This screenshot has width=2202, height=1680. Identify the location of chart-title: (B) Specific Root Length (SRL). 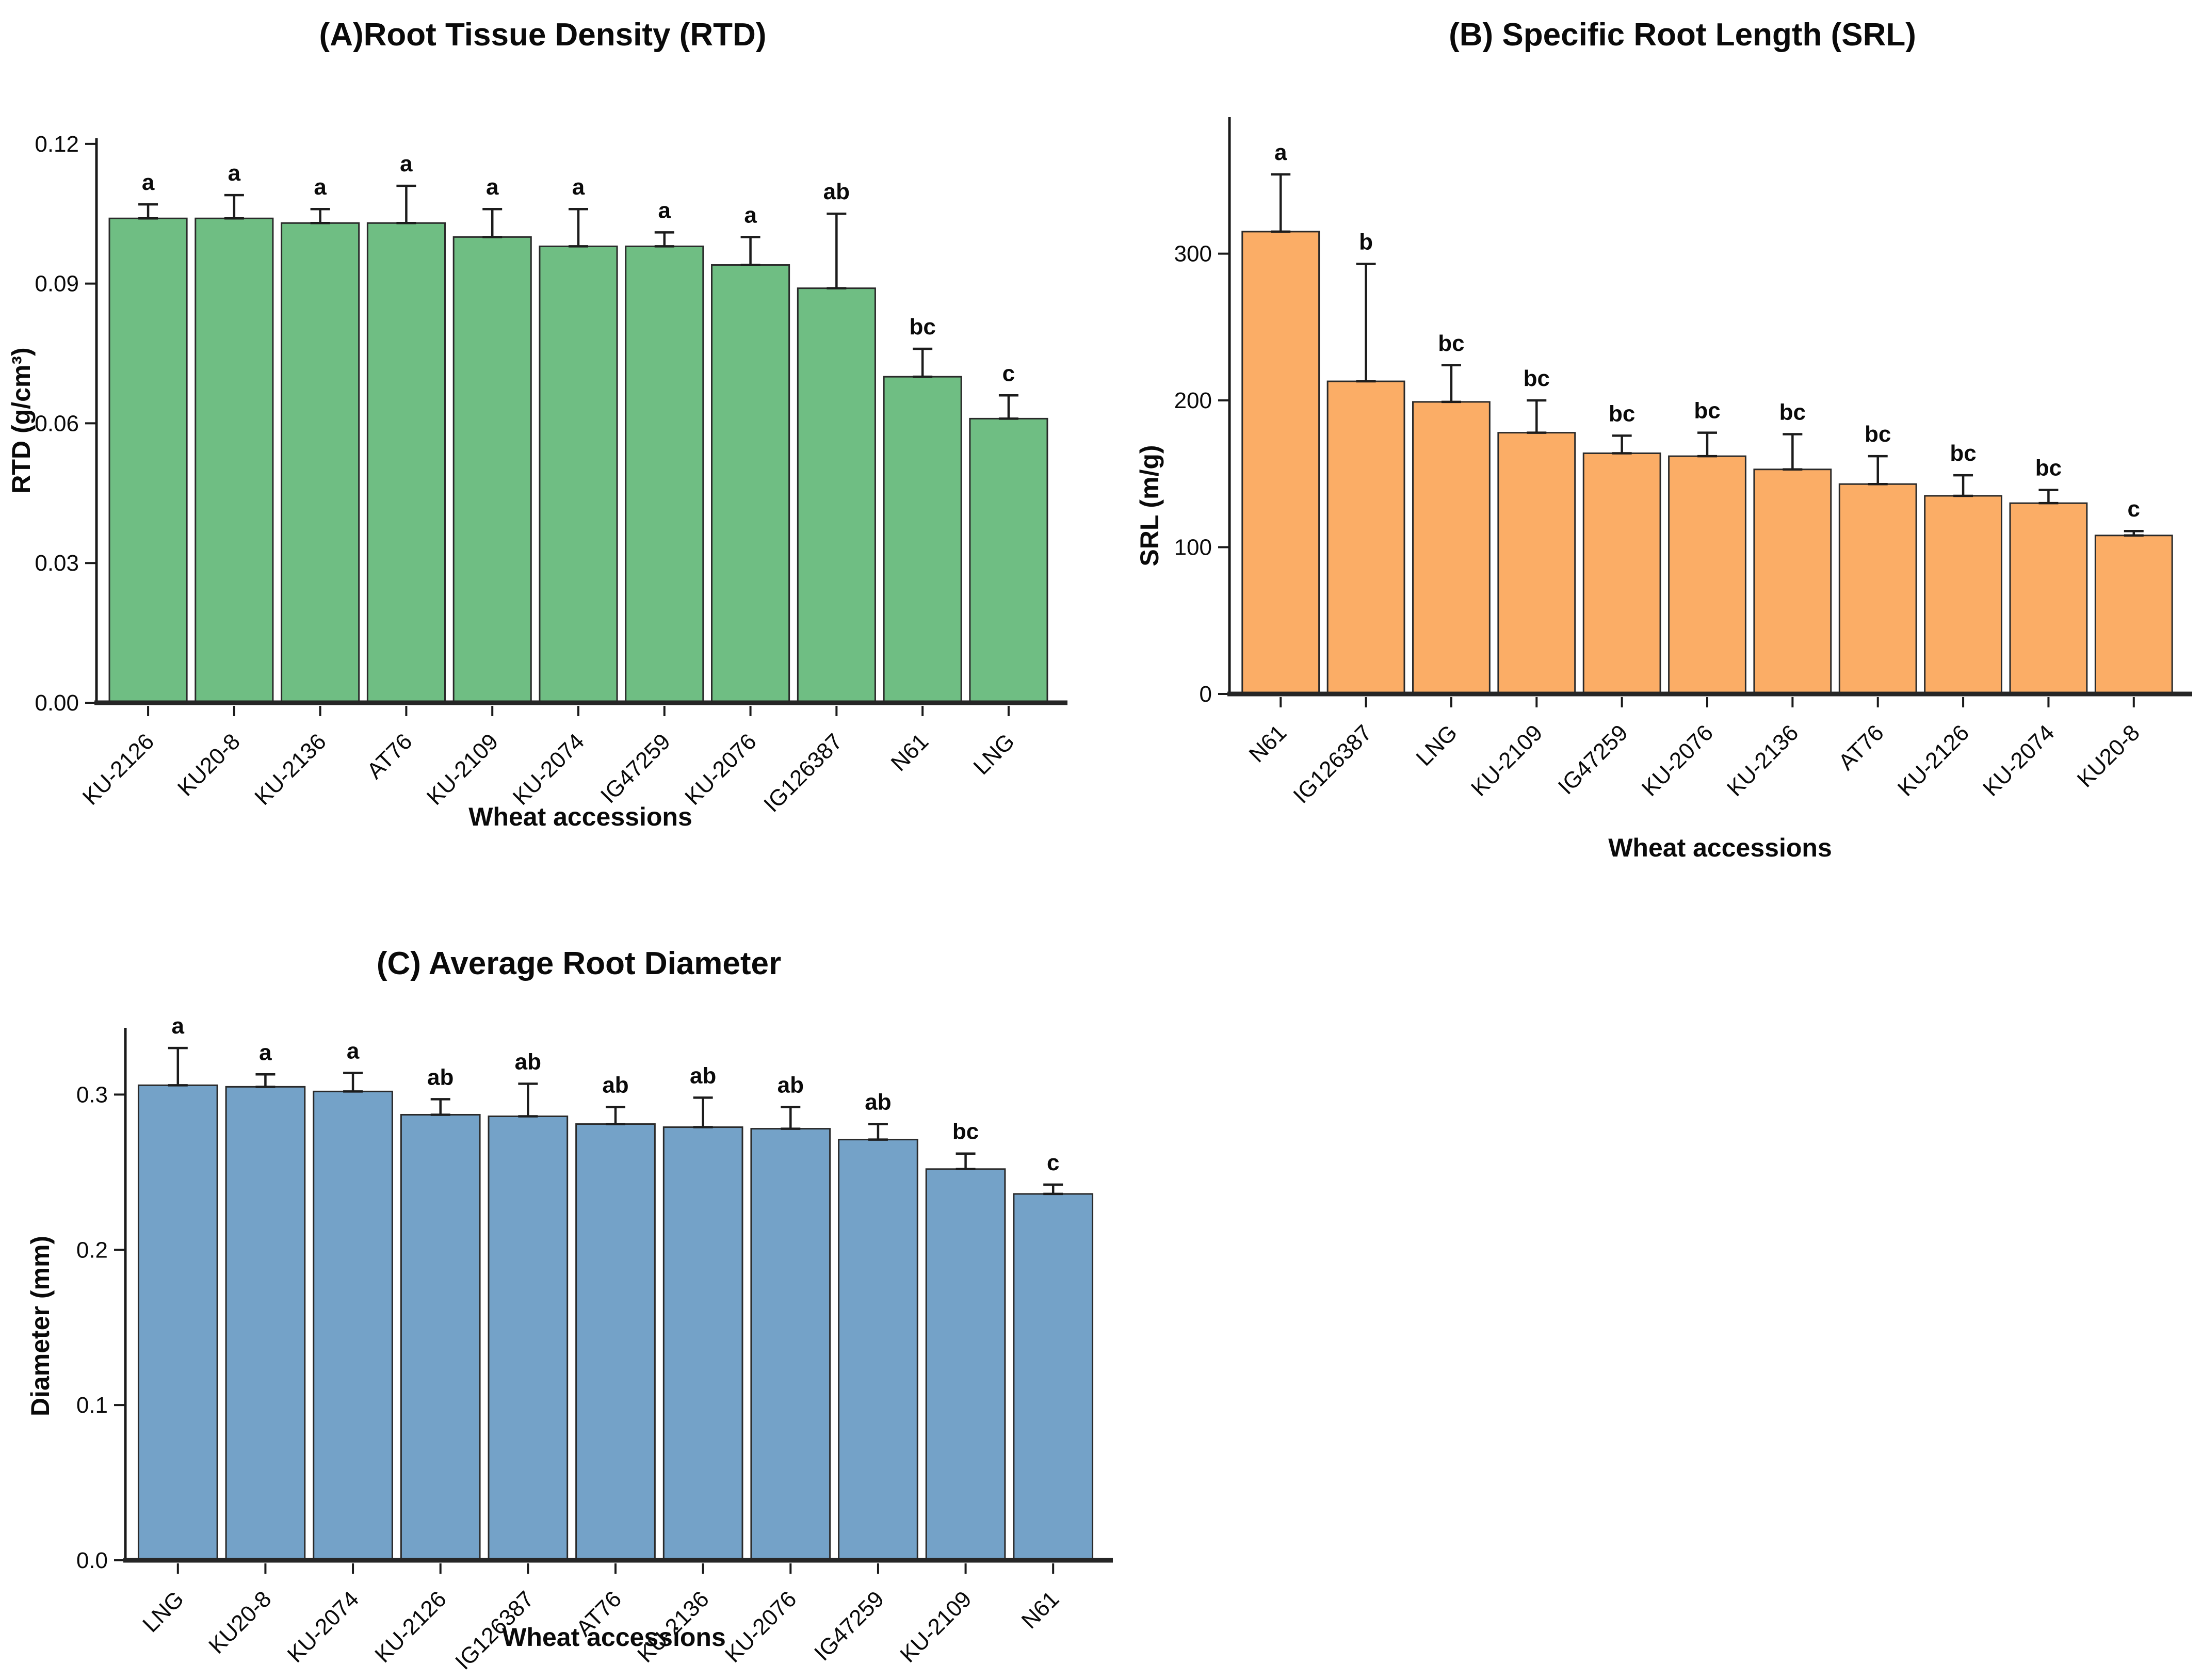
(1682, 35).